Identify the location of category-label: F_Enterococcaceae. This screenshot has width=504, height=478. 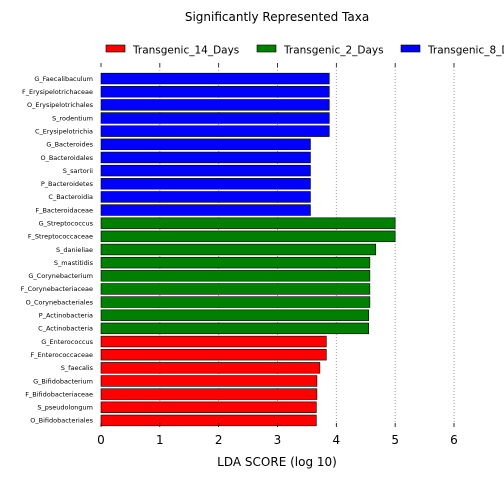
(61, 355).